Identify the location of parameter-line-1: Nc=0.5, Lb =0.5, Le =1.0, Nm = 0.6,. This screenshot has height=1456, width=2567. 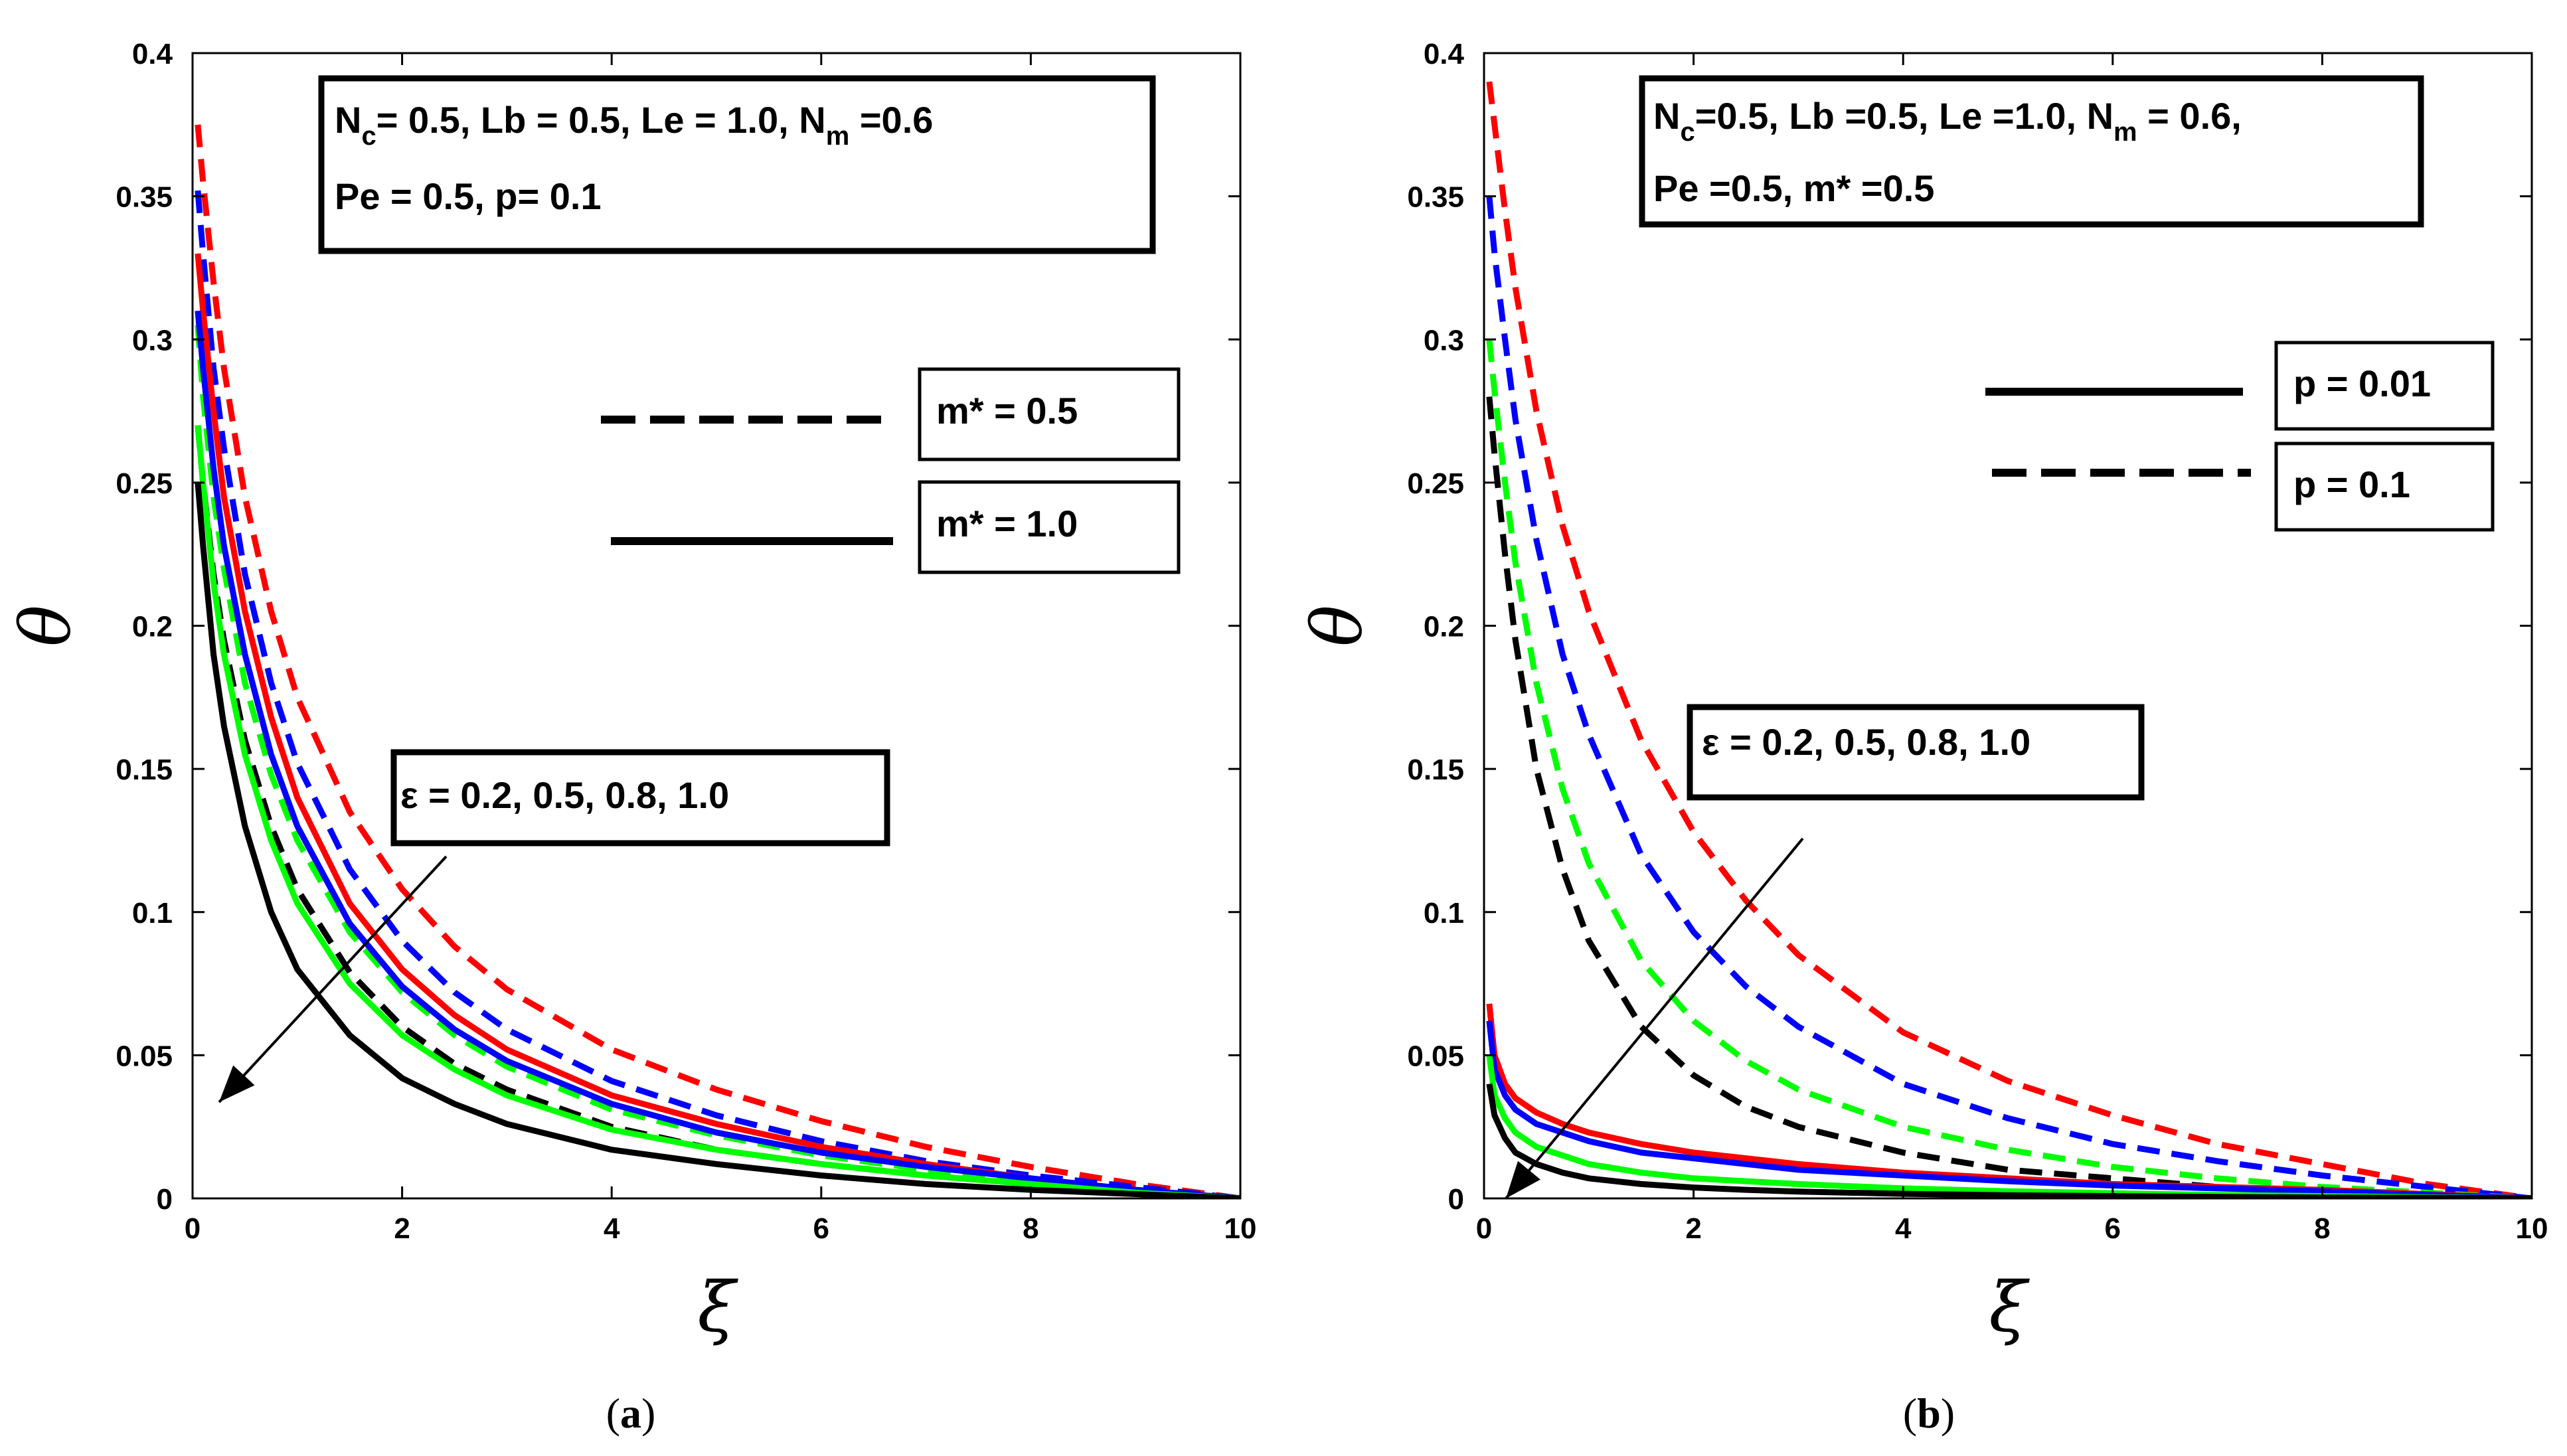
(1948, 121).